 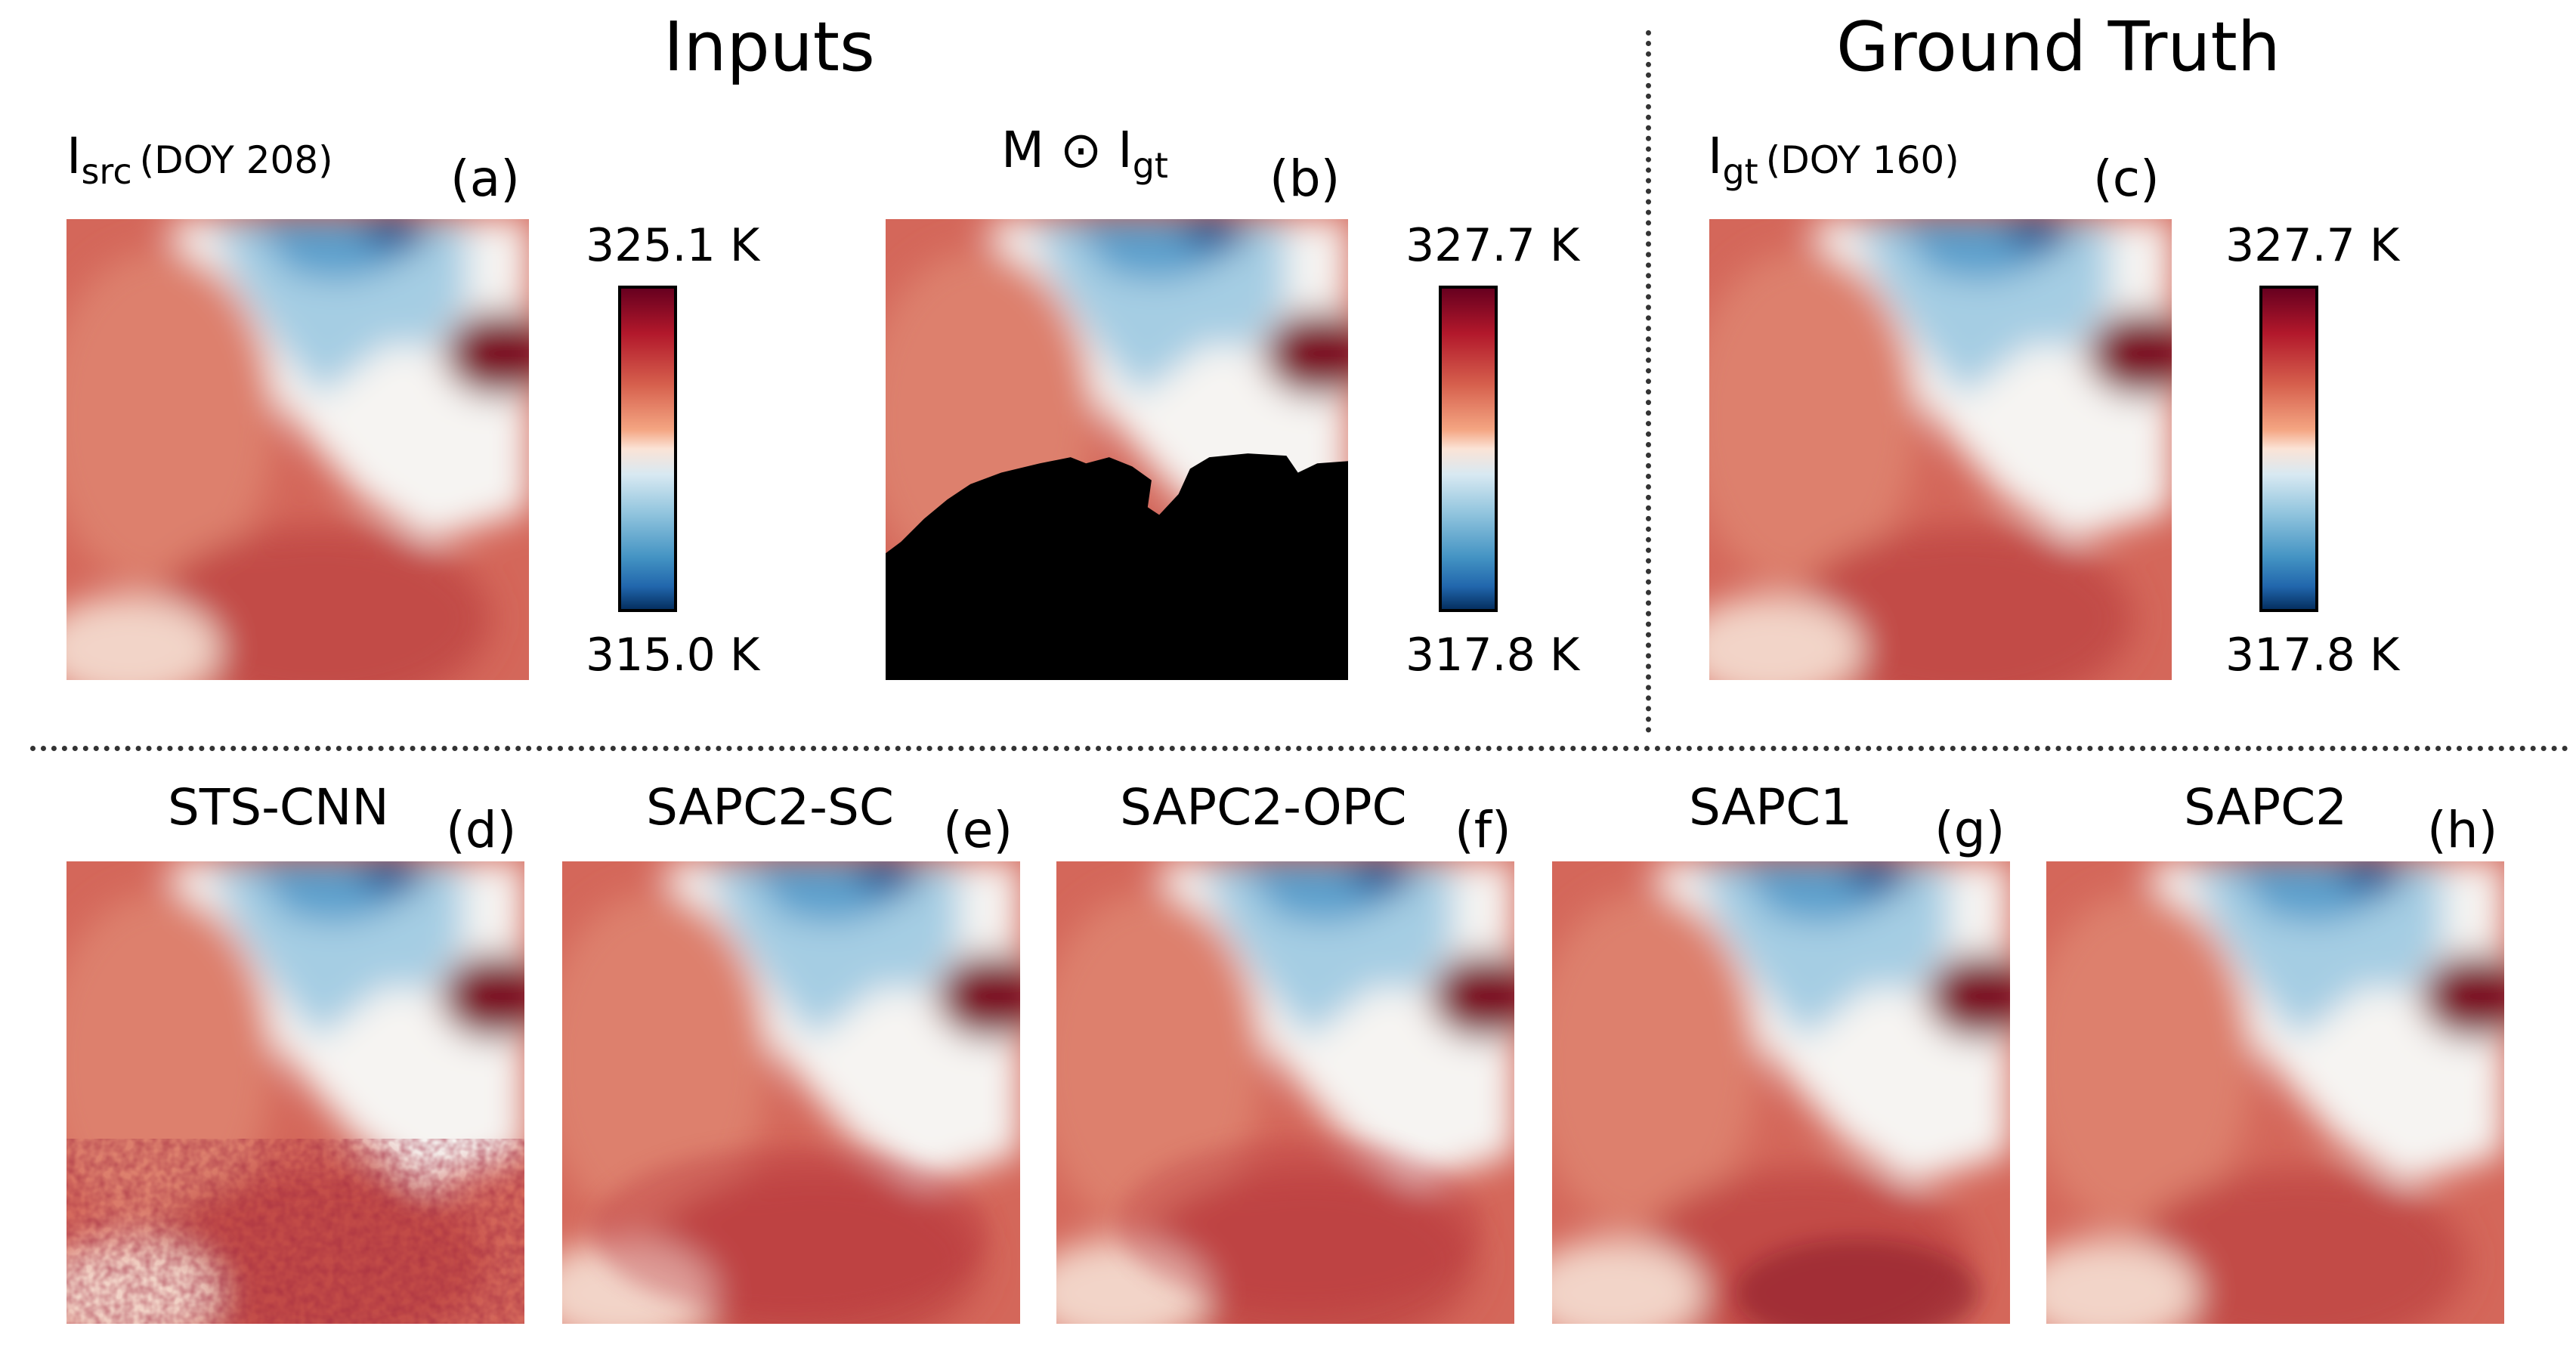 What do you see at coordinates (1117, 449) in the screenshot?
I see `panel-b-image` at bounding box center [1117, 449].